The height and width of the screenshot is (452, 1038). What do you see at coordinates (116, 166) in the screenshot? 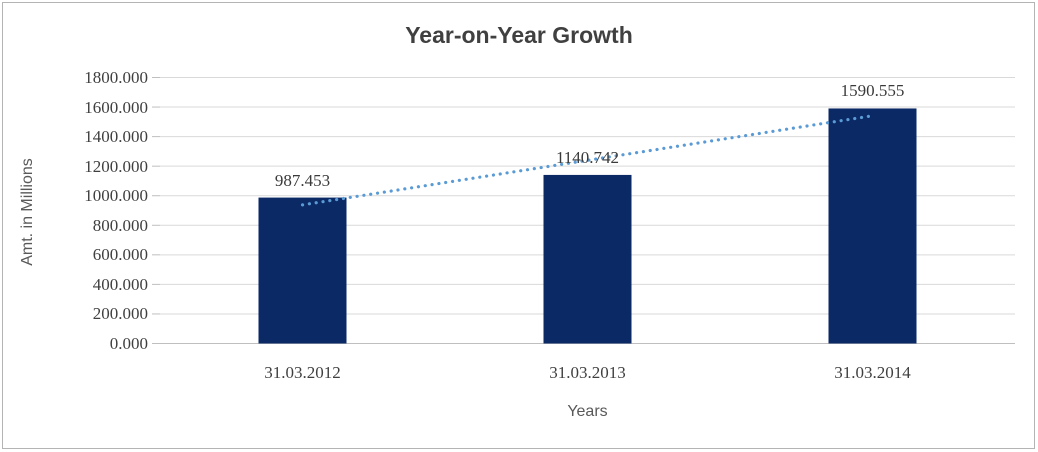
I see `y-tick-label: 1200.000` at bounding box center [116, 166].